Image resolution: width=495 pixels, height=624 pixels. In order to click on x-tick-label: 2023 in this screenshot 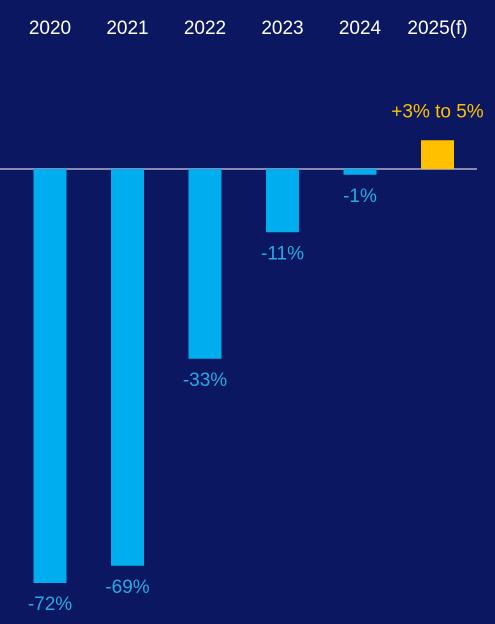, I will do `click(282, 28)`.